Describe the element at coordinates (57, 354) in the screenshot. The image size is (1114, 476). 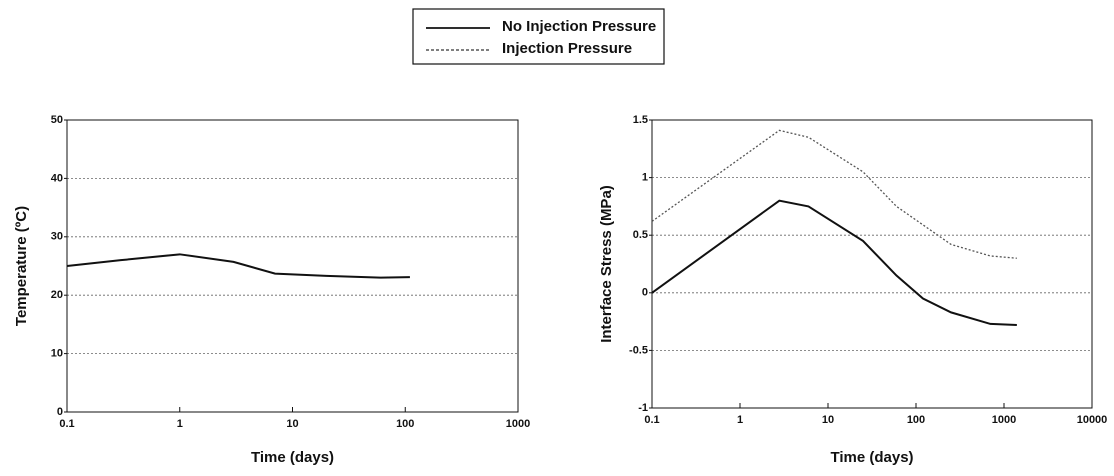
I see `y-tick-label: 10` at that location.